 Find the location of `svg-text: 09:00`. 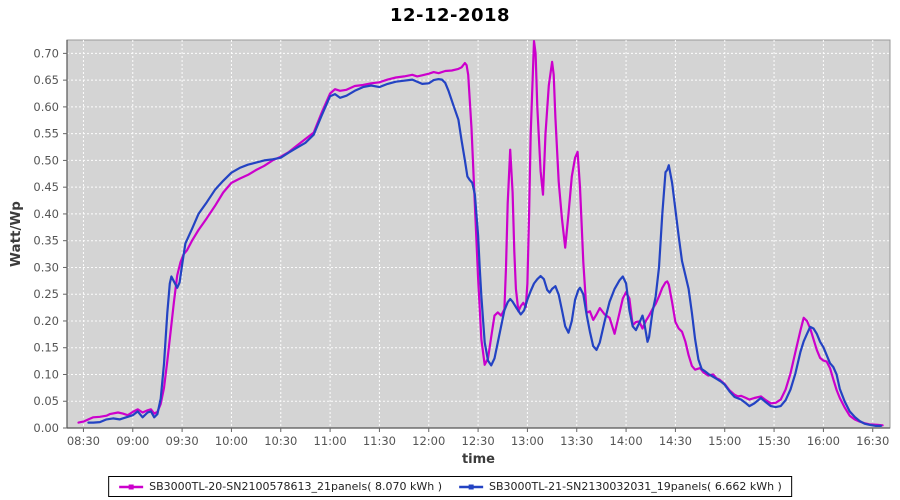

svg-text: 09:00 is located at coordinates (132, 441).